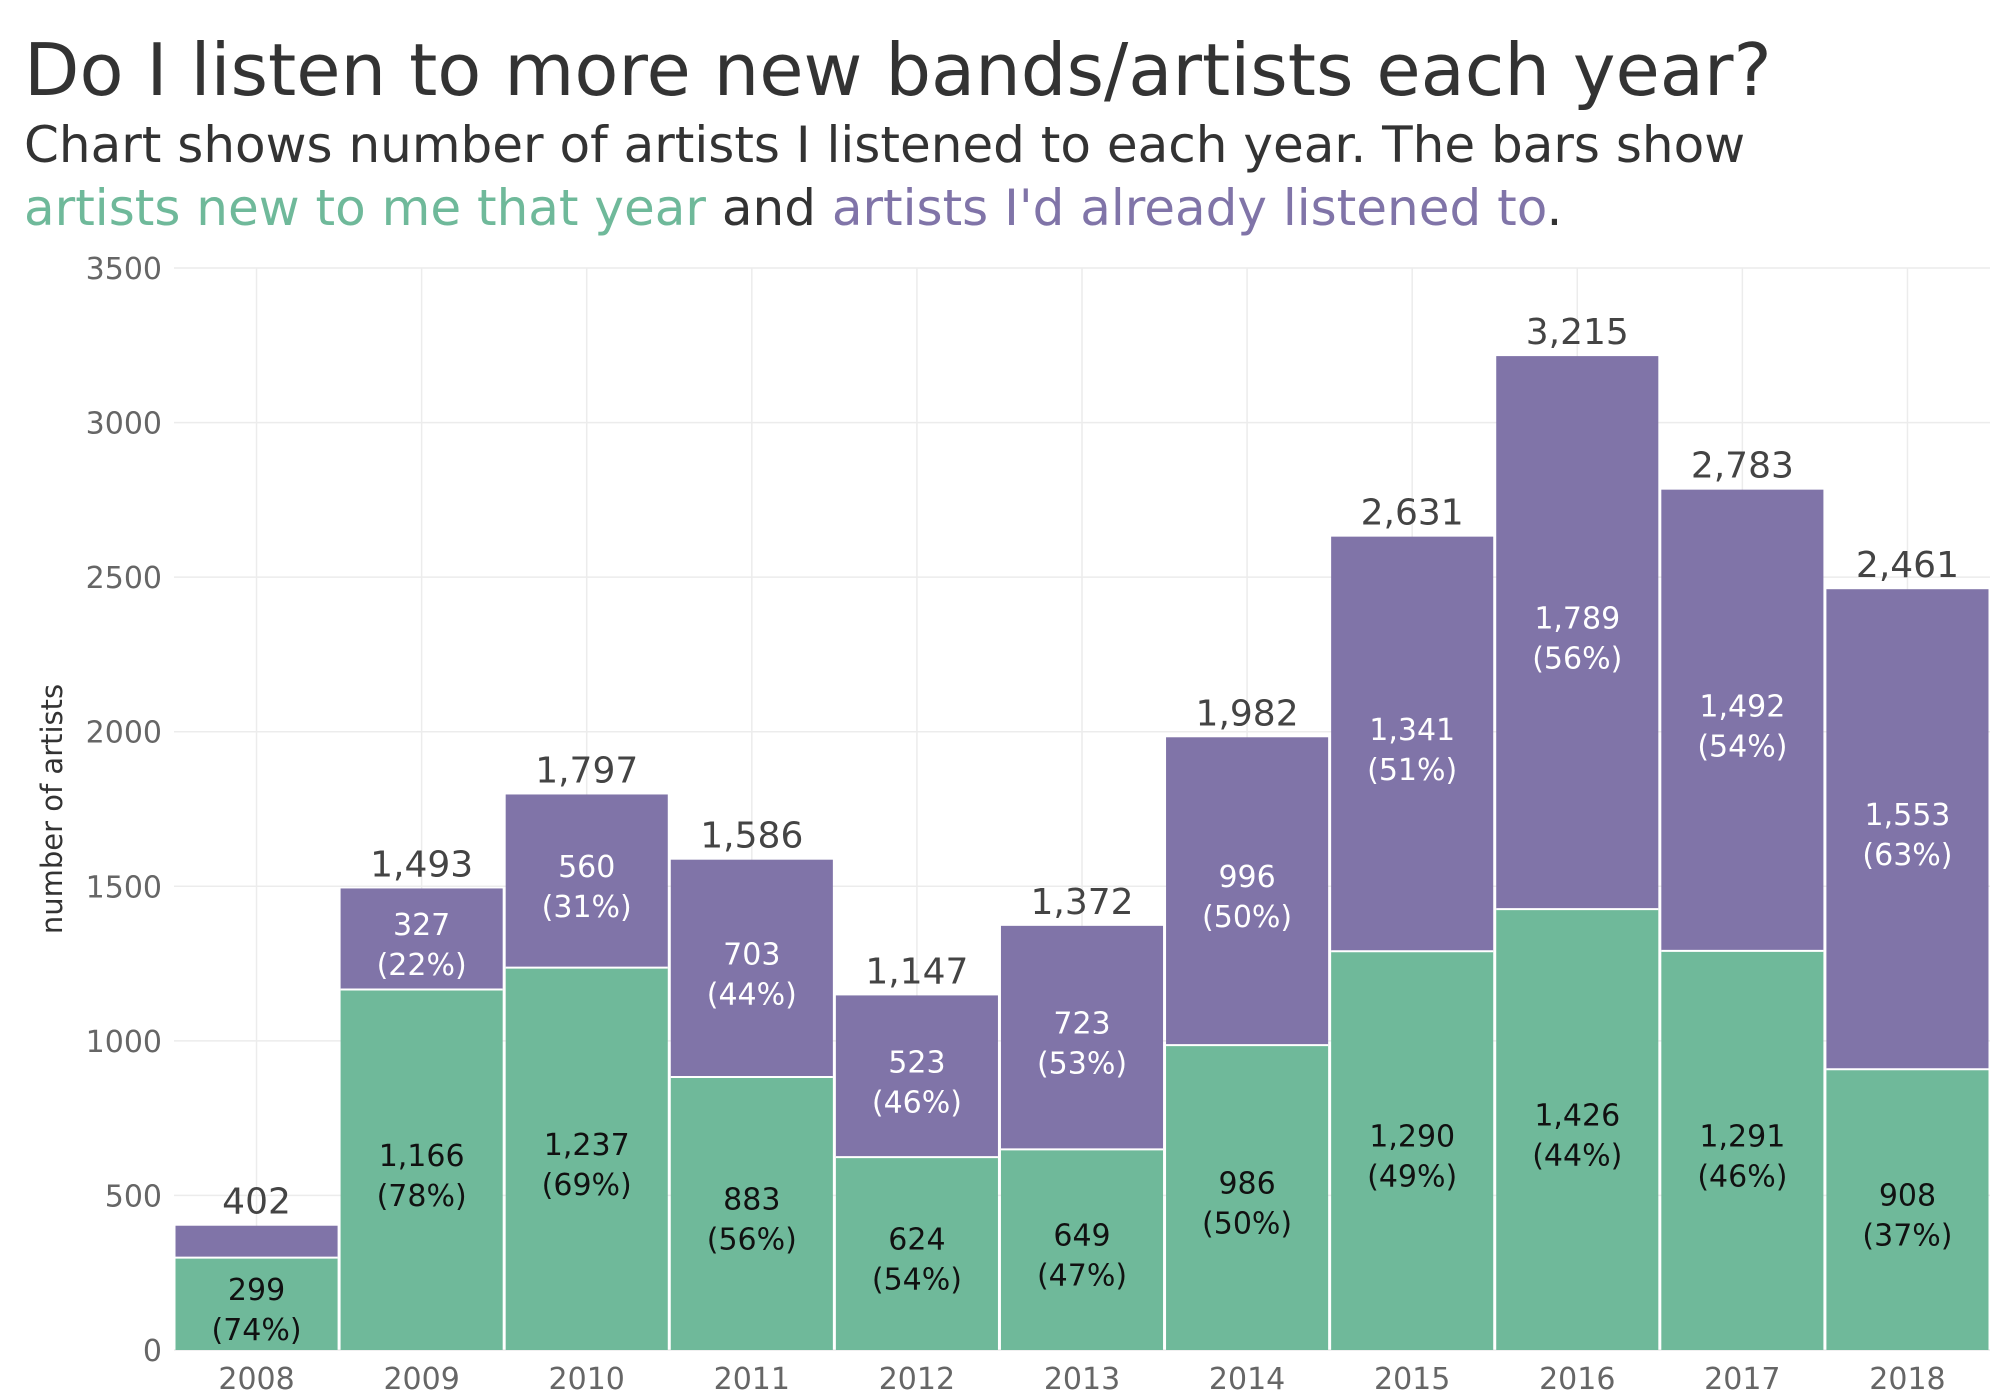 The image size is (2000, 1400). I want to click on x-tick-label-2011: 2011, so click(752, 1379).